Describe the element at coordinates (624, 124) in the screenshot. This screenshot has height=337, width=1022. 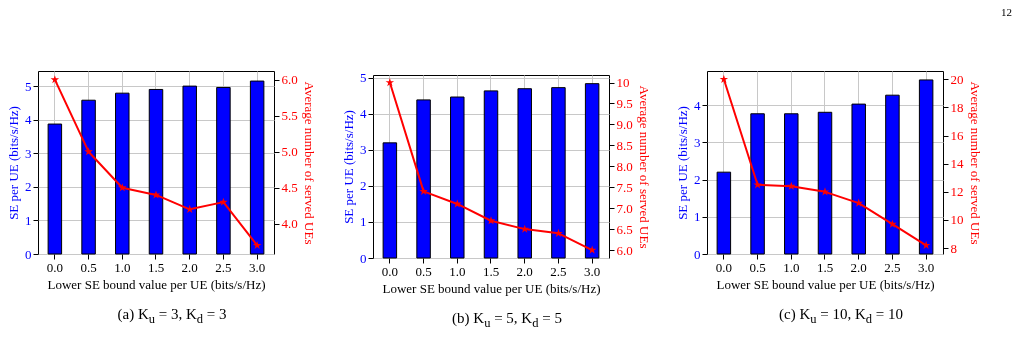
I see `y2-tick-label: 9.0` at that location.